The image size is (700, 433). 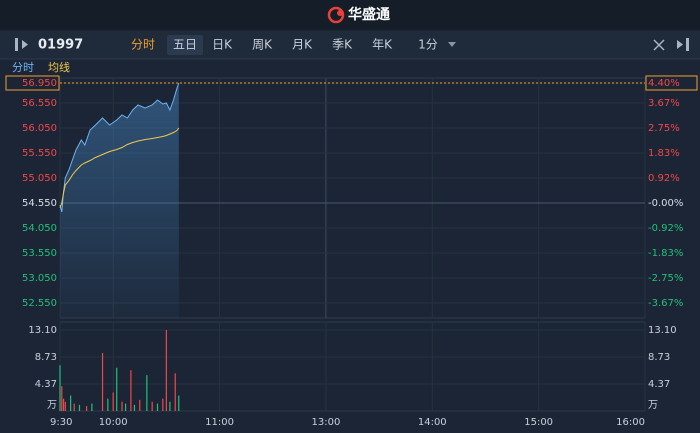 What do you see at coordinates (665, 253) in the screenshot?
I see `y2-tick-label: -1.83%` at bounding box center [665, 253].